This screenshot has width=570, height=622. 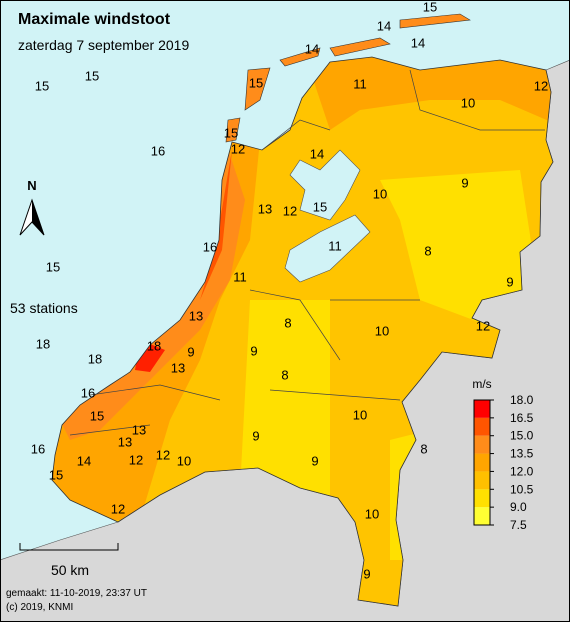 I want to click on legend-label: 9.0, so click(x=518, y=507).